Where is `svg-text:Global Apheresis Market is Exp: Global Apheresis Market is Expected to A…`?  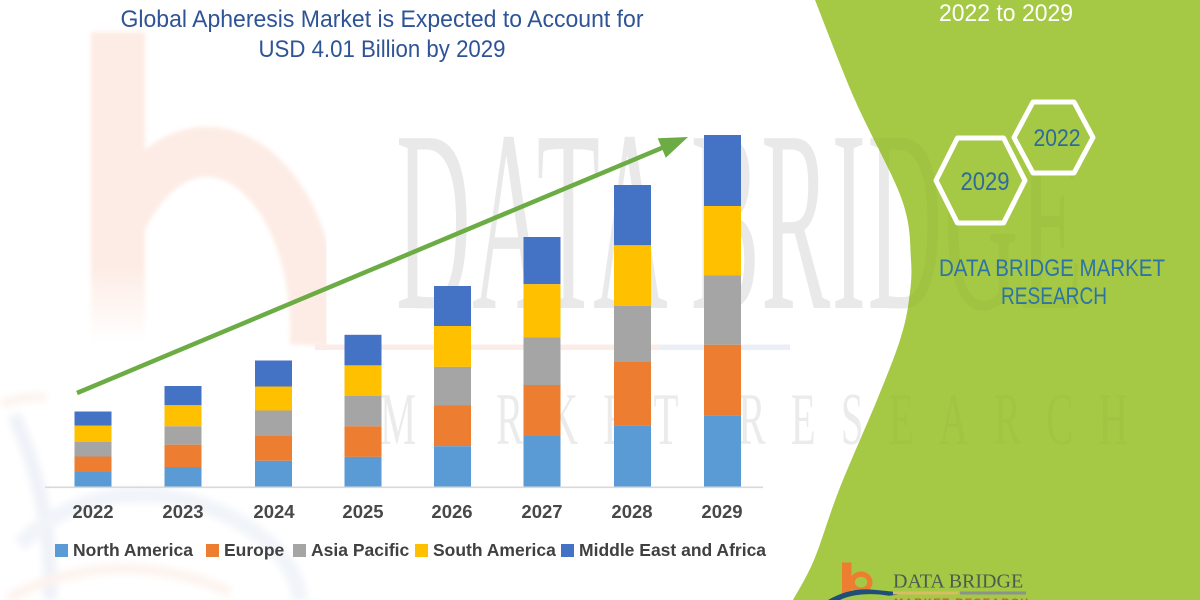 svg-text:Global Apheresis Market is Exp: Global Apheresis Market is Expected to A… is located at coordinates (382, 19).